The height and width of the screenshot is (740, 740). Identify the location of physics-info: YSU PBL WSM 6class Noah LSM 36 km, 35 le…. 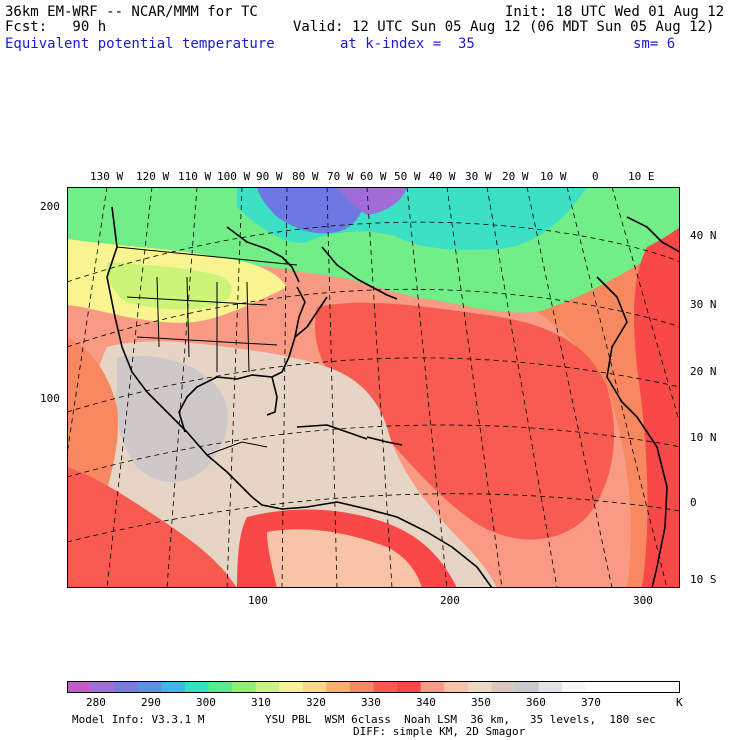
(460, 719).